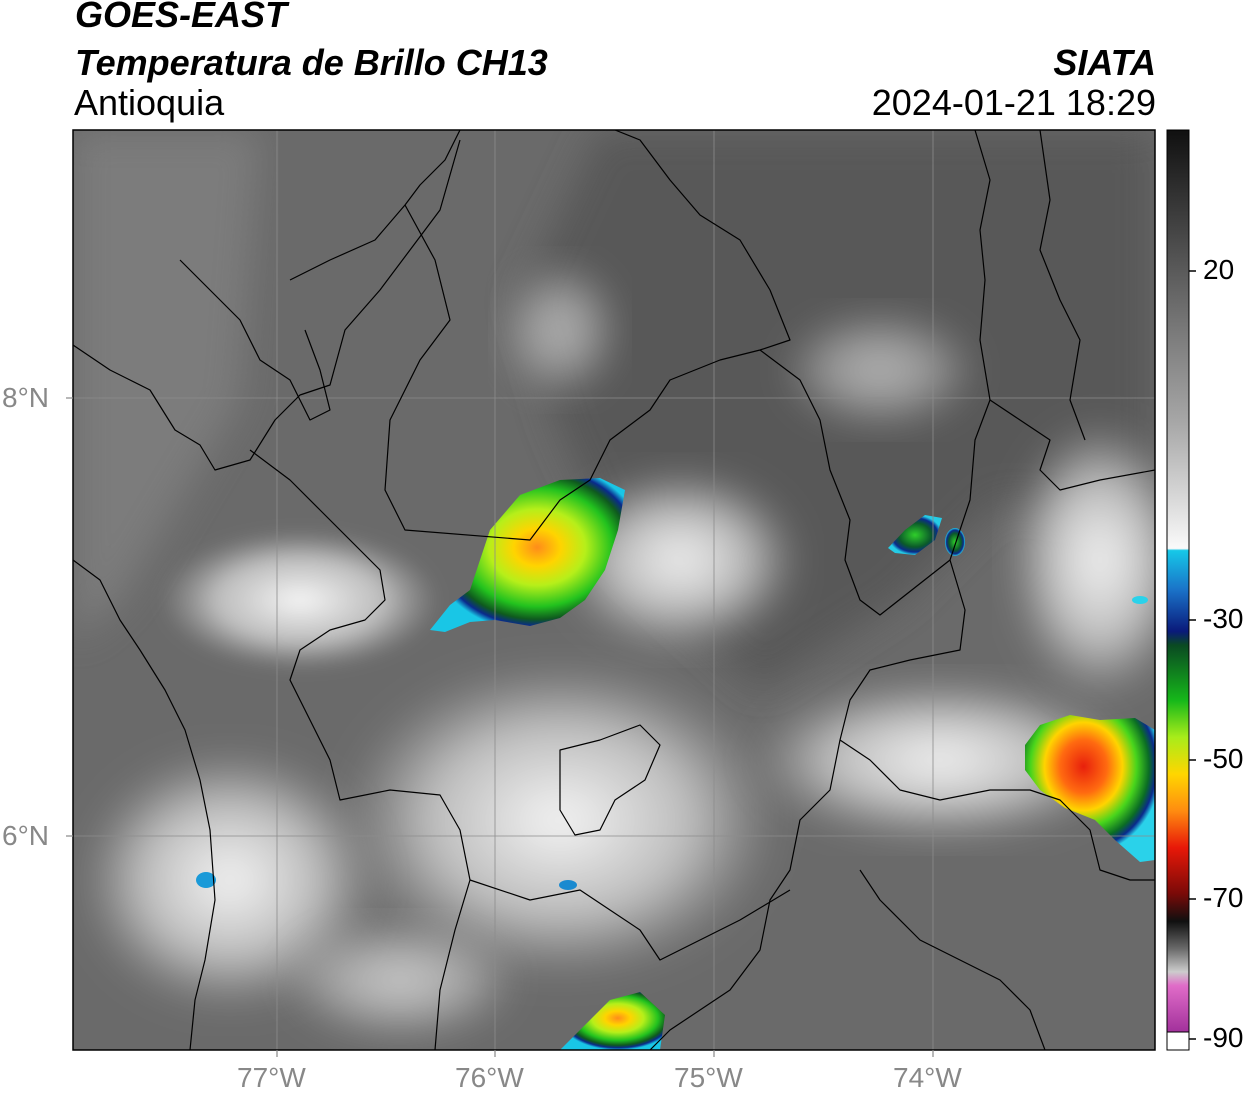 The width and height of the screenshot is (1252, 1099). I want to click on colorbar-label: -30, so click(1223, 618).